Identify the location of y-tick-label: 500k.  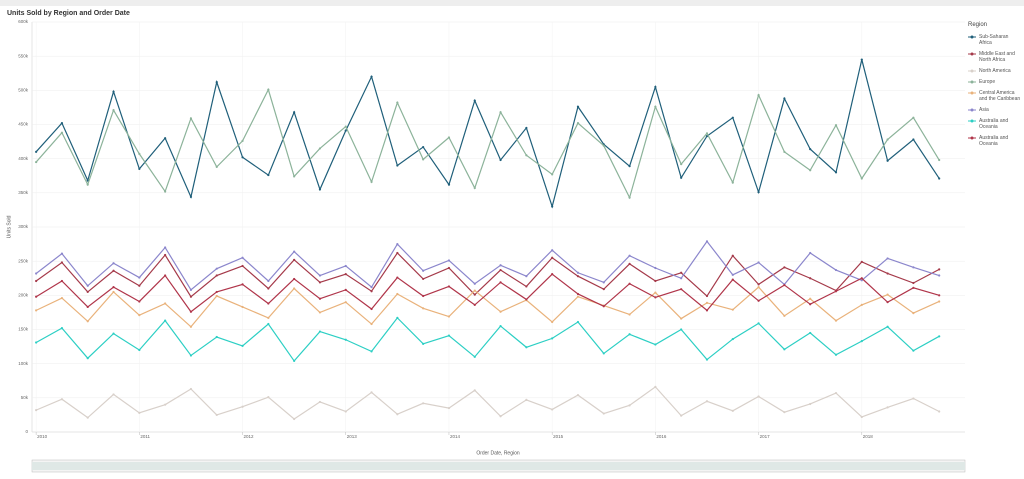
(23, 90).